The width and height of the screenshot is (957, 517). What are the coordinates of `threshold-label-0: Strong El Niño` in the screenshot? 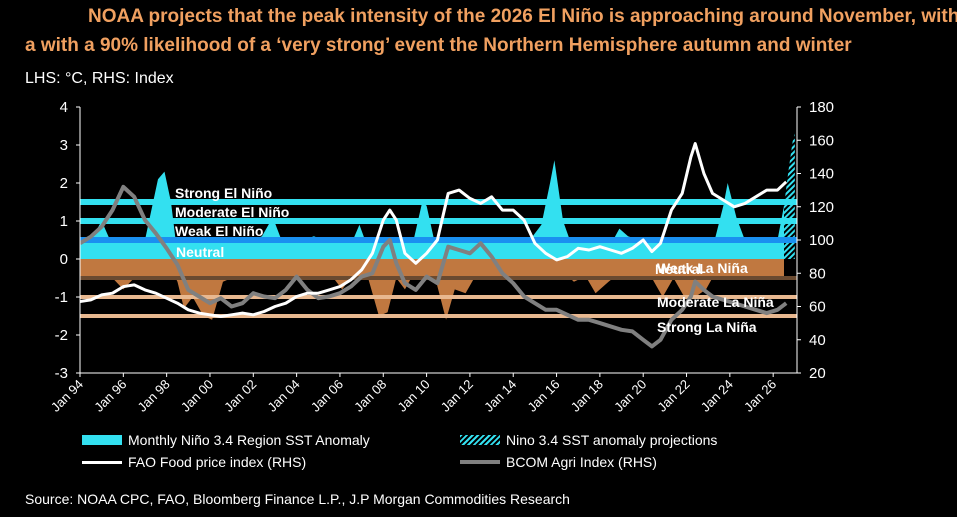 It's located at (223, 193).